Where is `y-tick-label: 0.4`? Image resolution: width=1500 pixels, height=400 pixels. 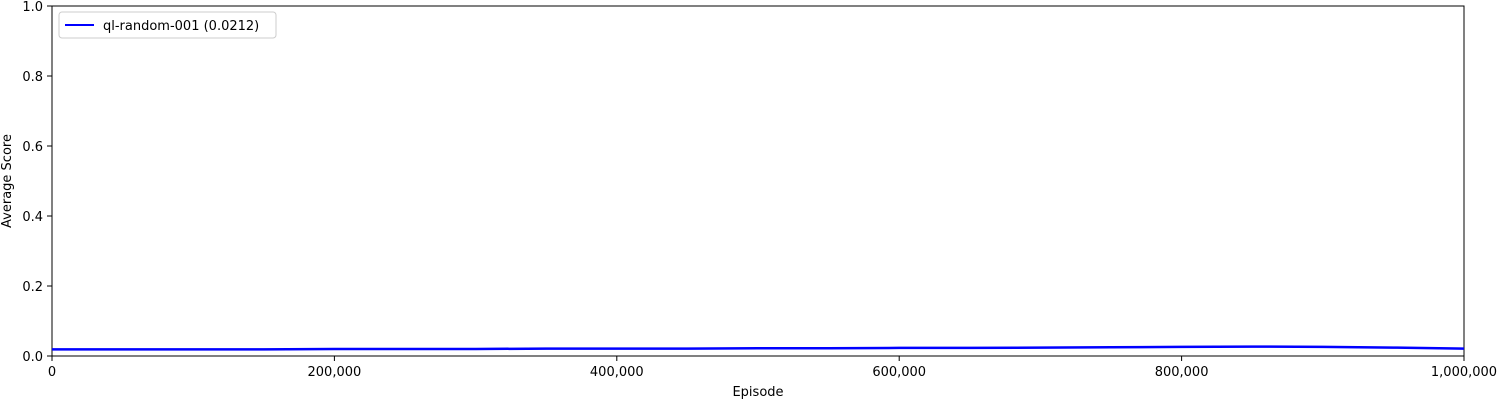
y-tick-label: 0.4 is located at coordinates (32, 217).